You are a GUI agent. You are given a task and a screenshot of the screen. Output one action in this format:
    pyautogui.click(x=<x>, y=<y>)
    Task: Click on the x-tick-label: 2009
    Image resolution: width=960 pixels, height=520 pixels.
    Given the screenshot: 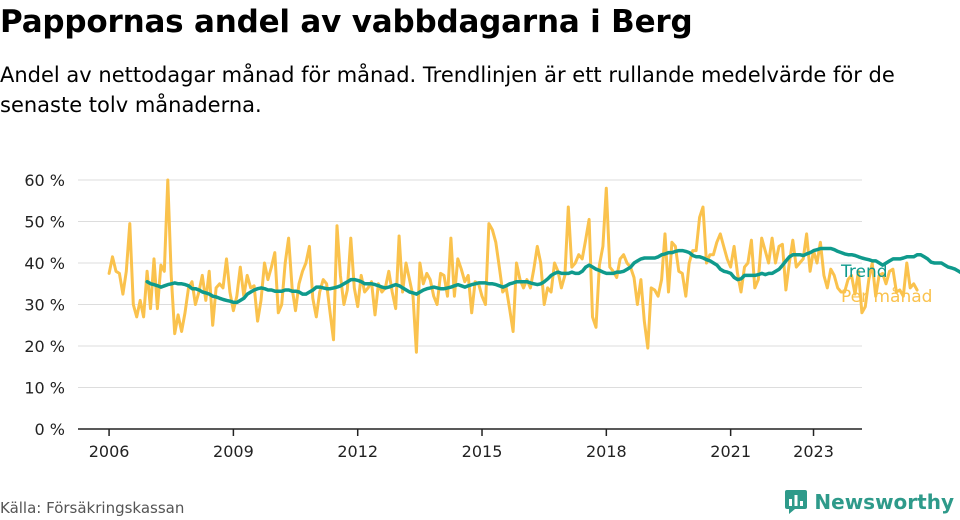 What is the action you would take?
    pyautogui.click(x=233, y=451)
    